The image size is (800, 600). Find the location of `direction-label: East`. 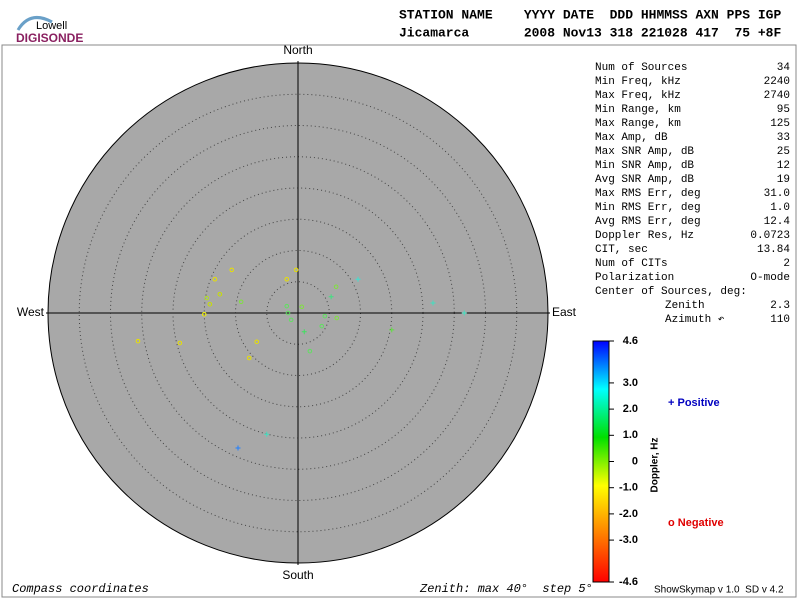

direction-label: East is located at coordinates (564, 312).